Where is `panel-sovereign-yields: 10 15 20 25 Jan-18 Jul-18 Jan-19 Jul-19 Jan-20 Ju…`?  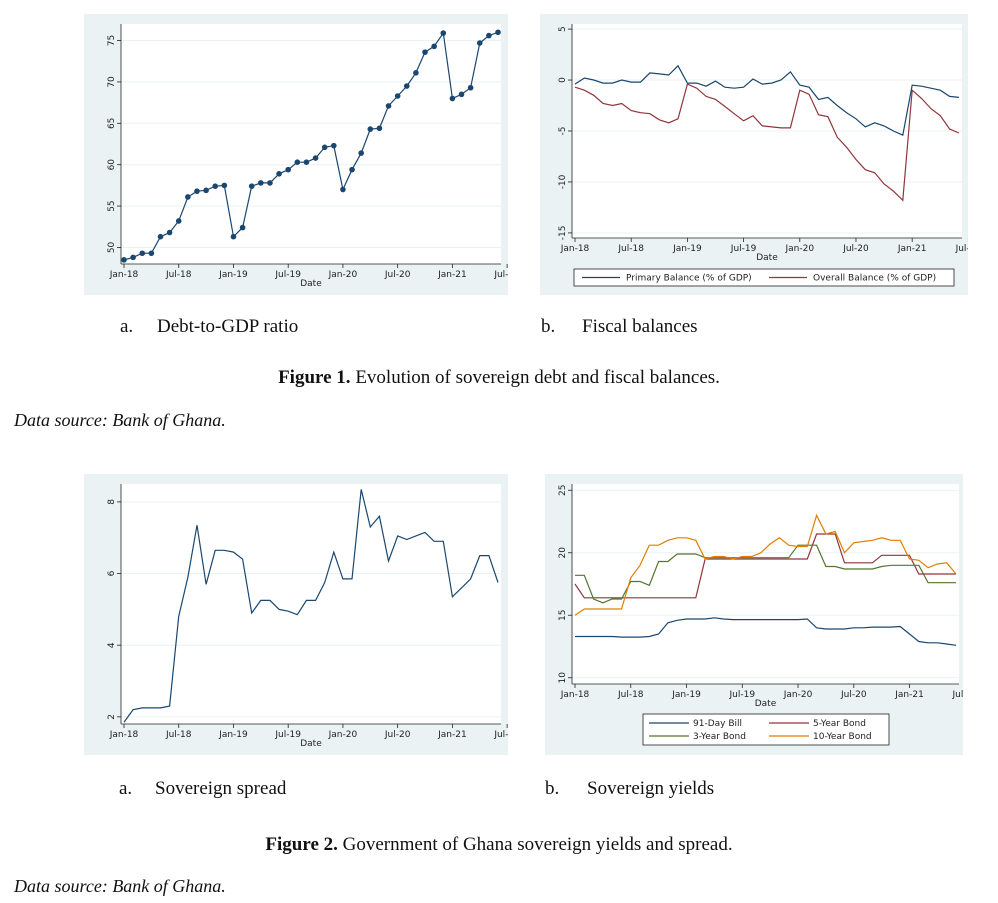 panel-sovereign-yields: 10 15 20 25 Jan-18 Jul-18 Jan-19 Jul-19 Jan-20 Ju… is located at coordinates (754, 614).